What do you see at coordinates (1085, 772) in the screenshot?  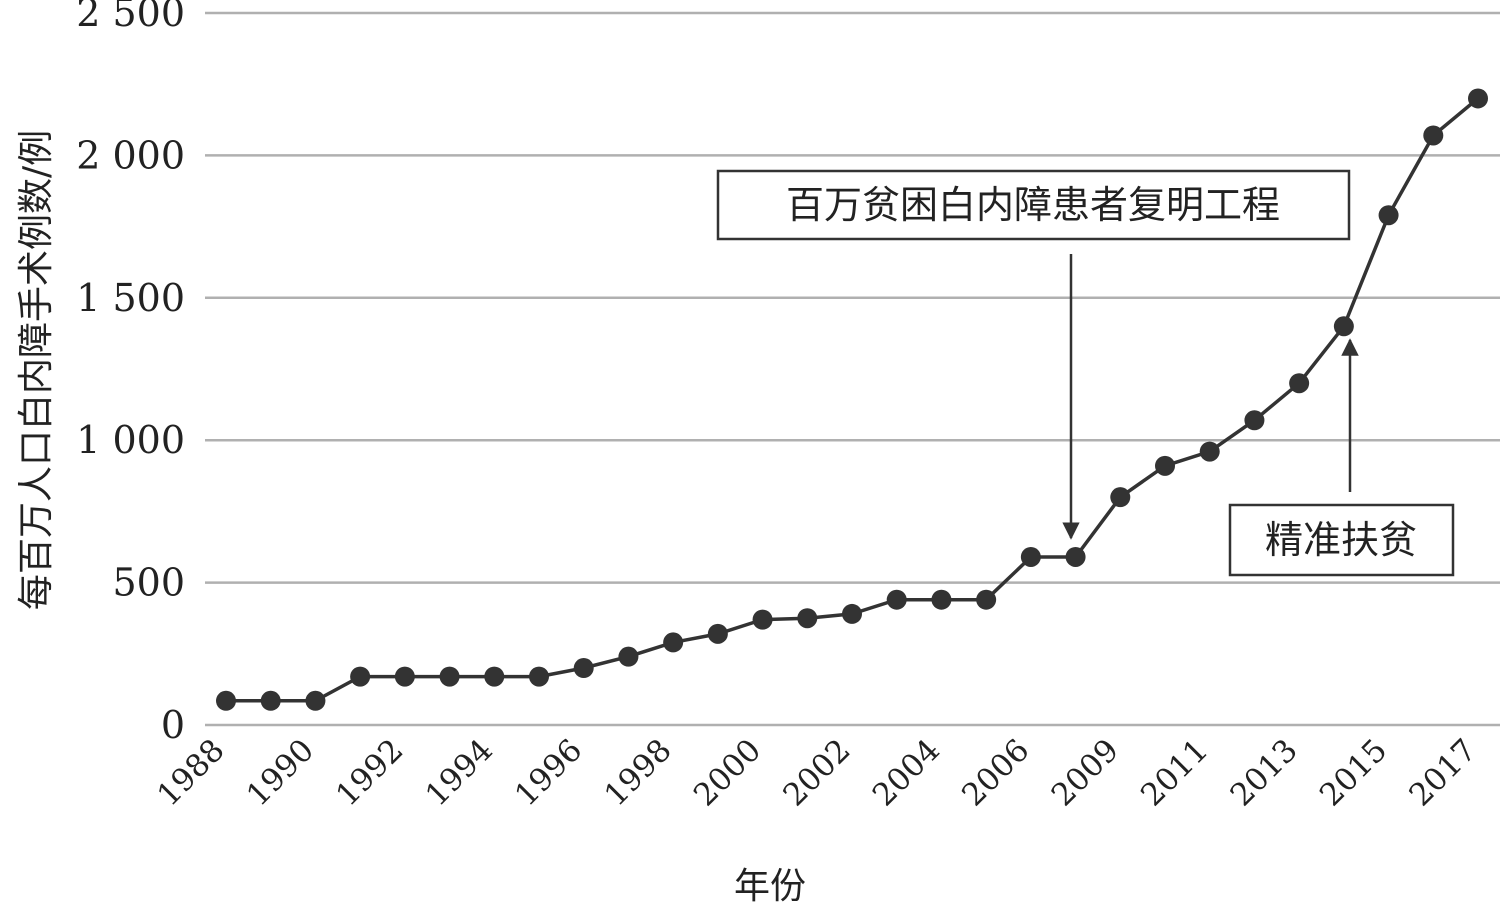 I see `x-tick-label: 2009` at bounding box center [1085, 772].